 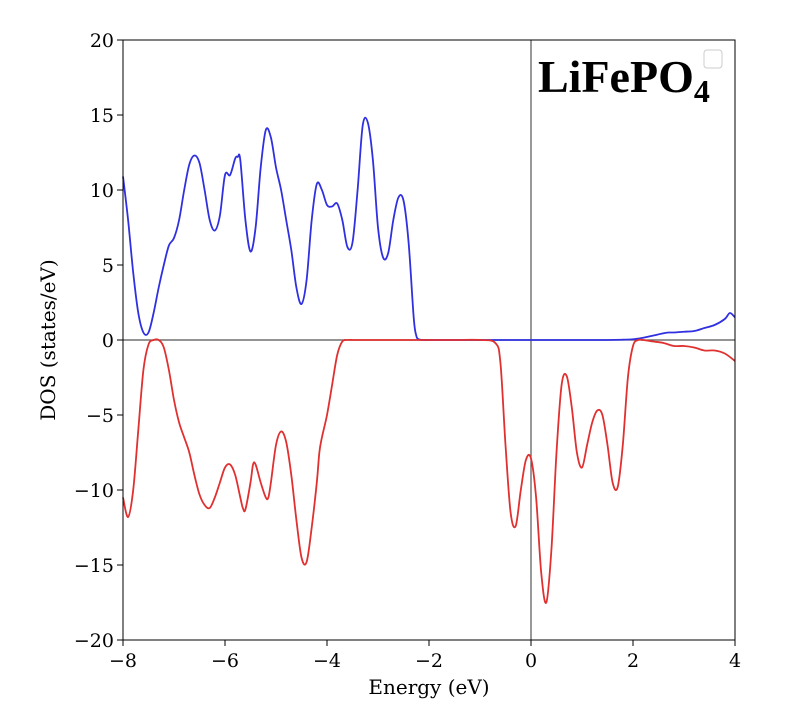 What do you see at coordinates (327, 661) in the screenshot?
I see `x-tick-label: −4` at bounding box center [327, 661].